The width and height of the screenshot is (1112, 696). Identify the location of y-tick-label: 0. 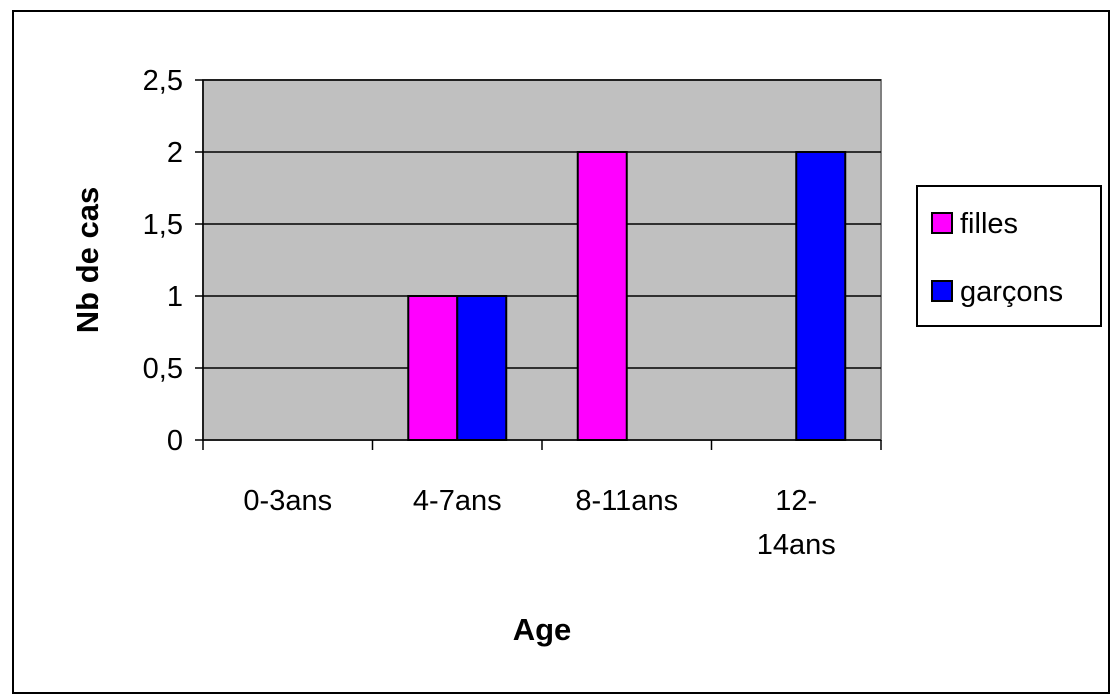
(175, 441).